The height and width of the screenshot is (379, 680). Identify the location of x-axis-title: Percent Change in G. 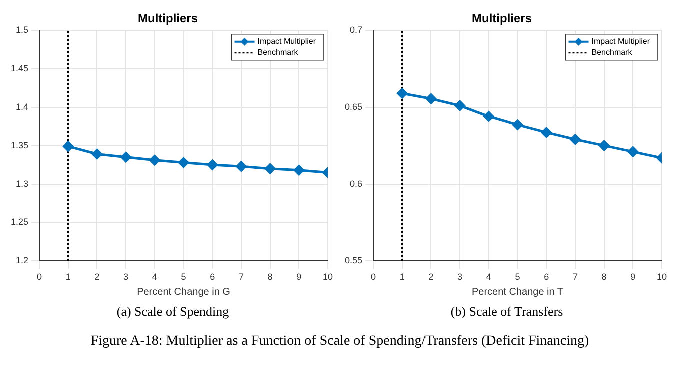
(184, 292).